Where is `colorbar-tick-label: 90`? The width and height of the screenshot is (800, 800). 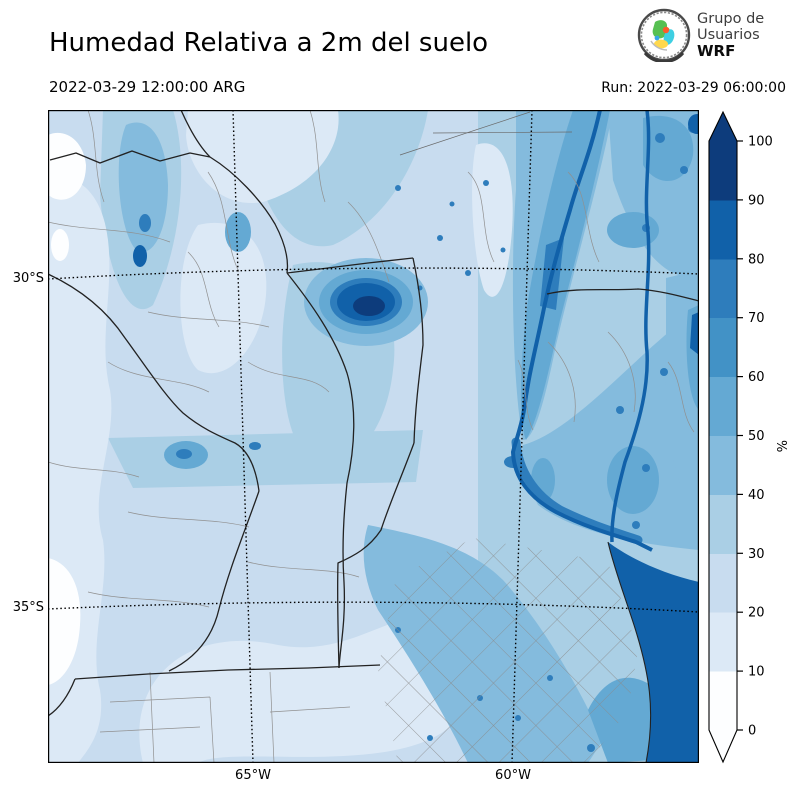 colorbar-tick-label: 90 is located at coordinates (756, 200).